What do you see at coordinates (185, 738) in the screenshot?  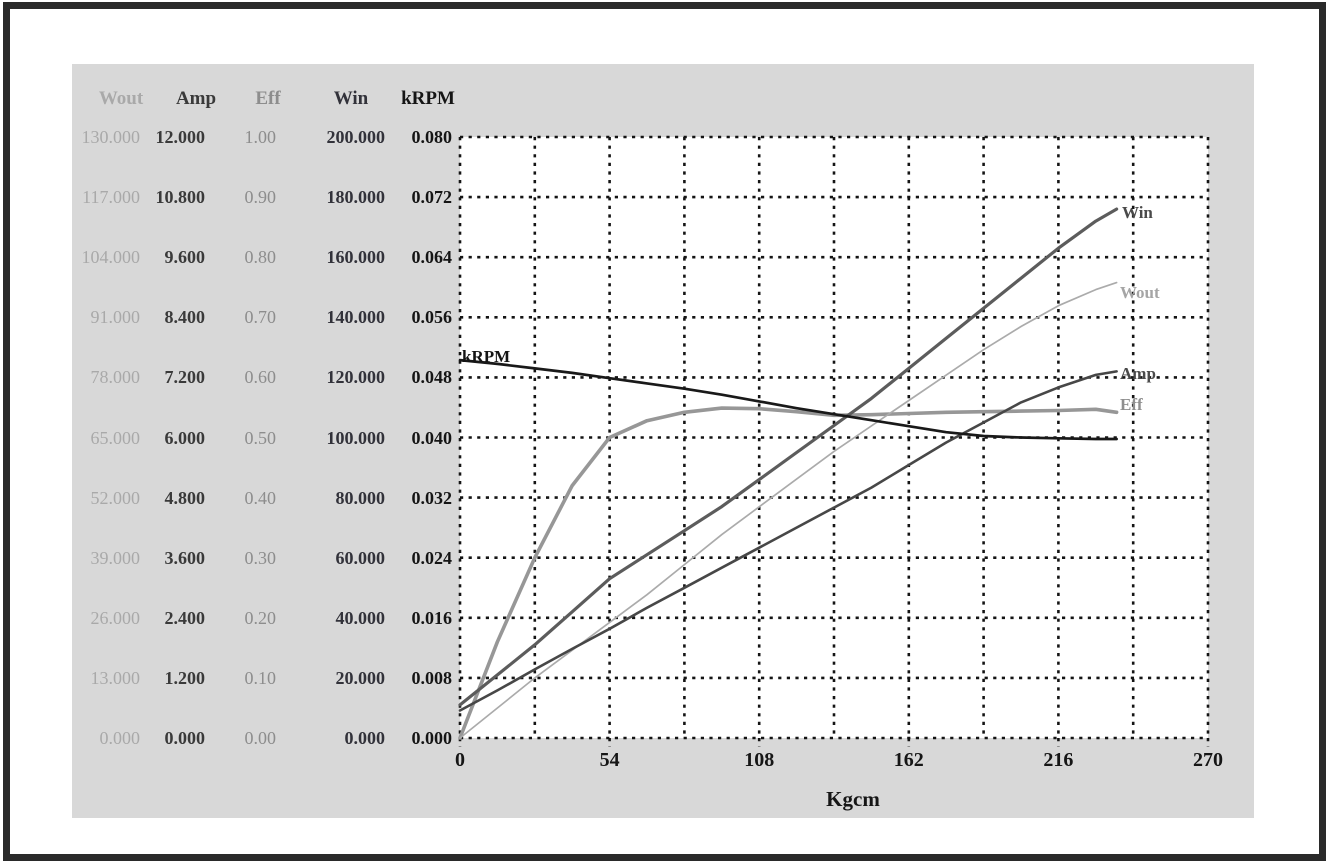 I see `axis-value-amp: 0.000` at bounding box center [185, 738].